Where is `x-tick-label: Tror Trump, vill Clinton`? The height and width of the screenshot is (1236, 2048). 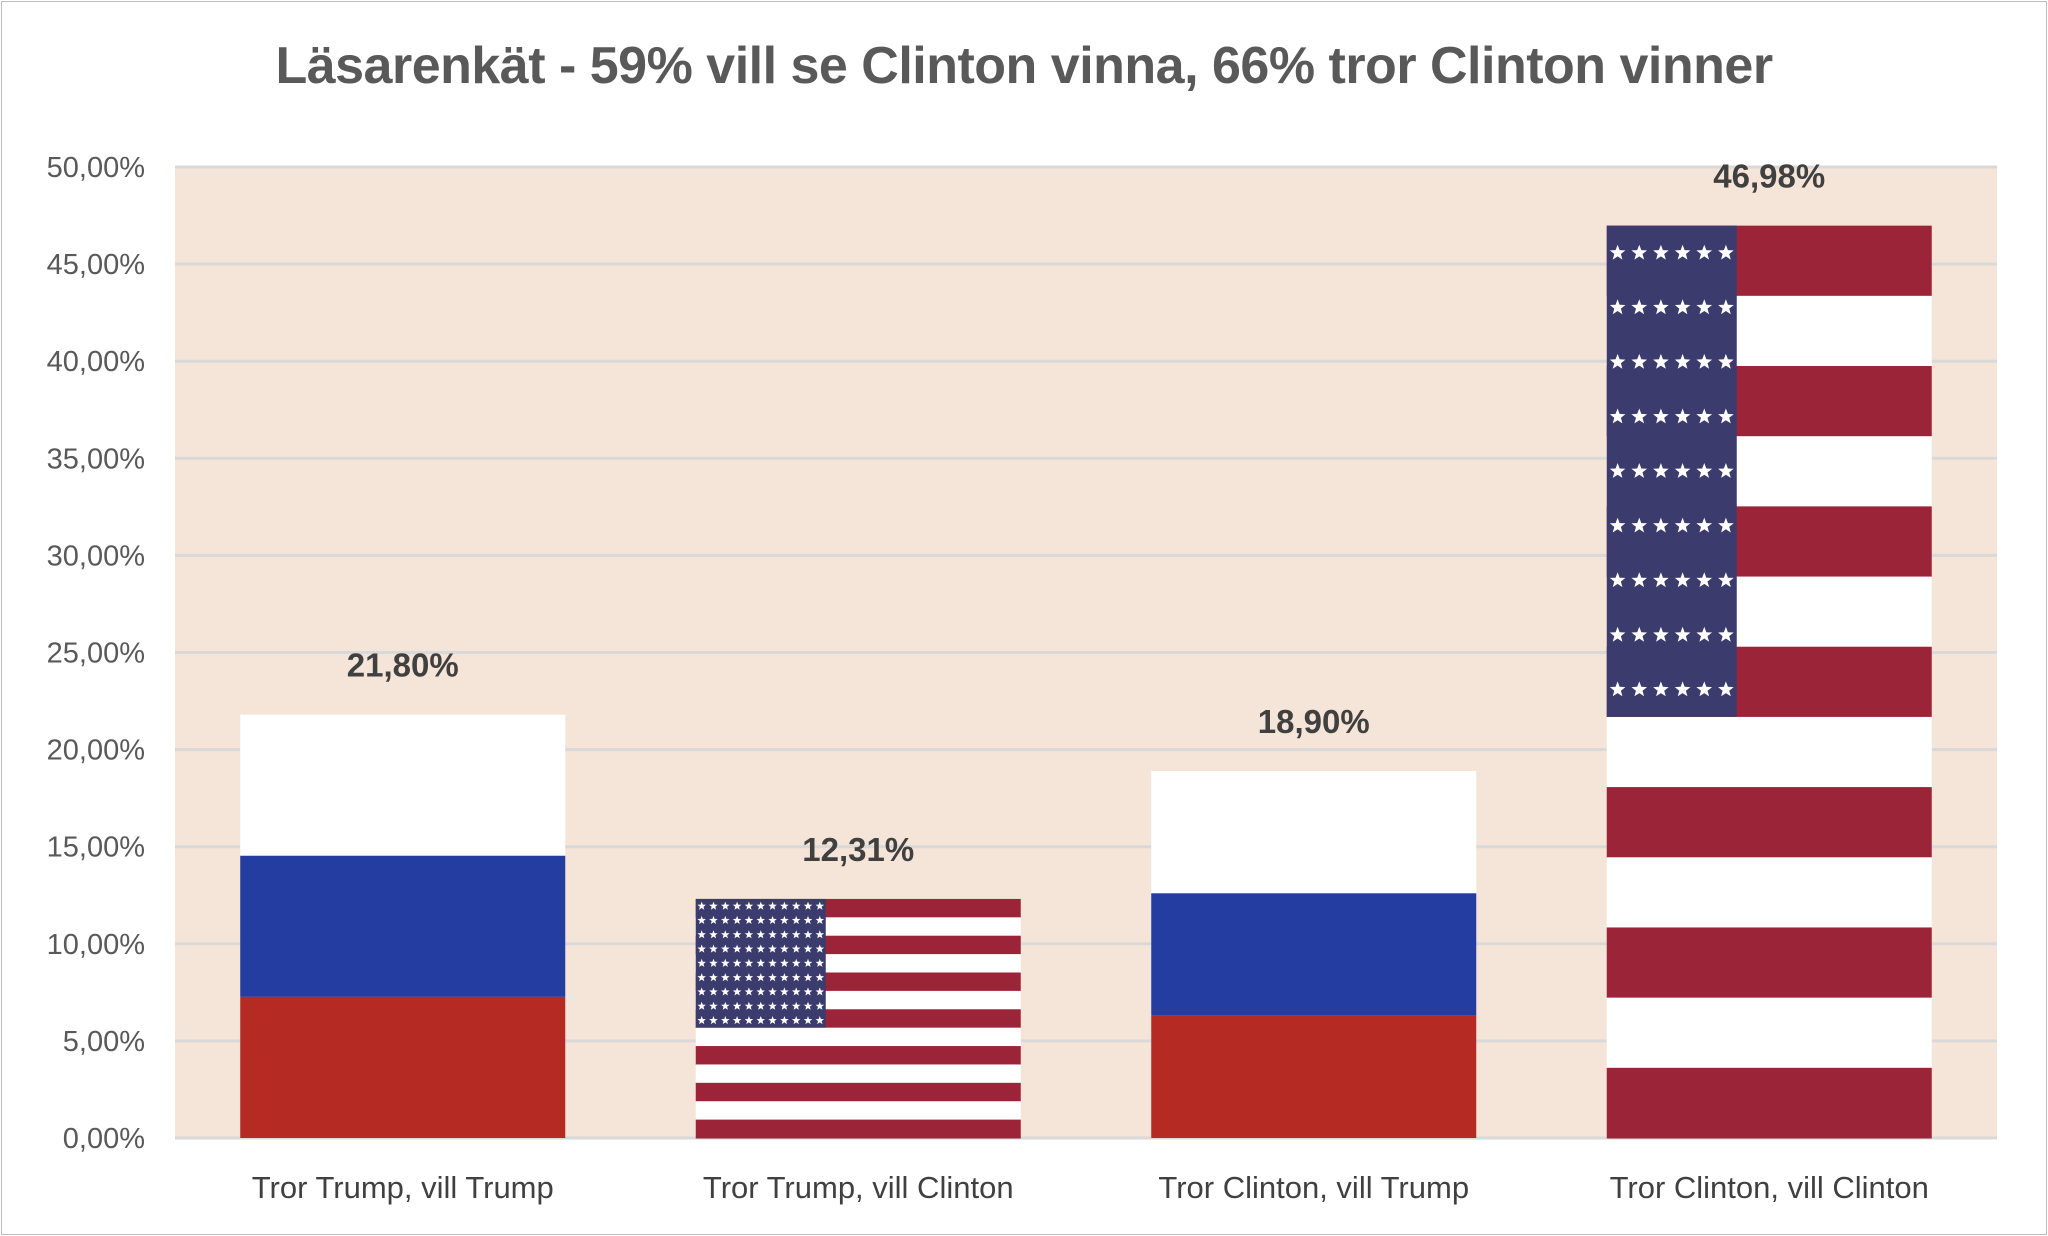 x-tick-label: Tror Trump, vill Clinton is located at coordinates (858, 1187).